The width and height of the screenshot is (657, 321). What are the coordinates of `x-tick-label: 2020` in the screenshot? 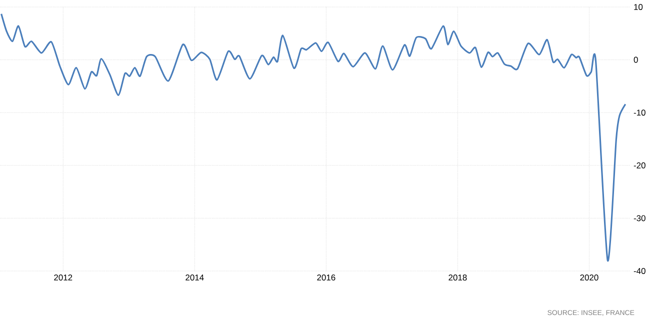 It's located at (589, 277).